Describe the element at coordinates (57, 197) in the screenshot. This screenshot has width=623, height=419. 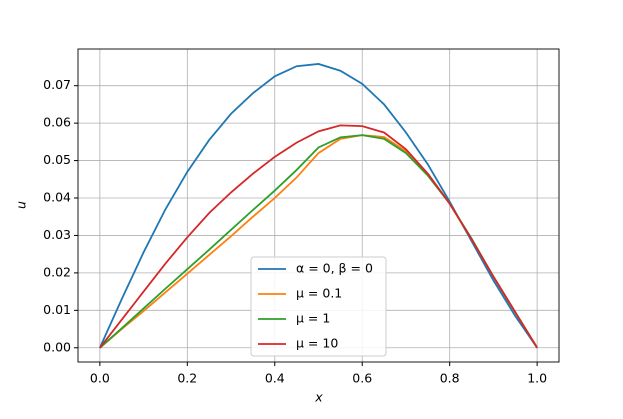
I see `y-tick-label: 0.04` at that location.